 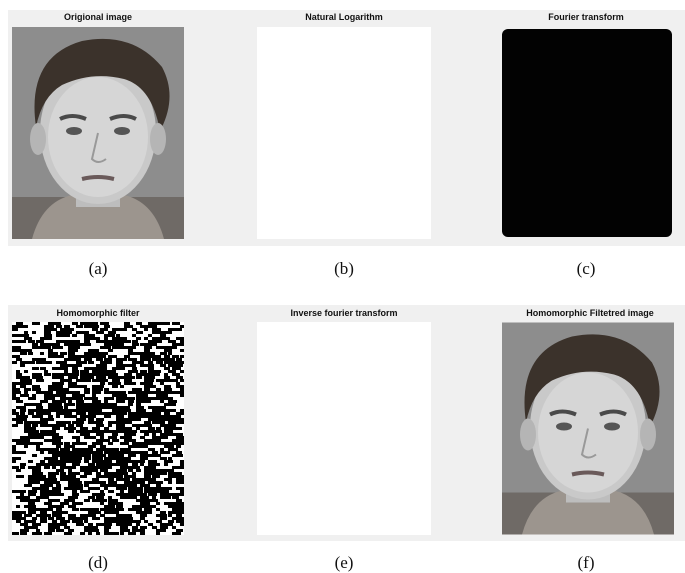 What do you see at coordinates (587, 133) in the screenshot?
I see `fourier-image` at bounding box center [587, 133].